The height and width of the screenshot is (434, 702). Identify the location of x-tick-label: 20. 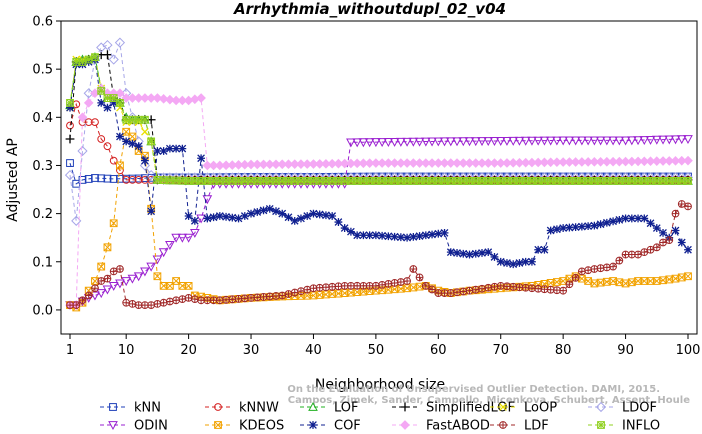
(188, 350).